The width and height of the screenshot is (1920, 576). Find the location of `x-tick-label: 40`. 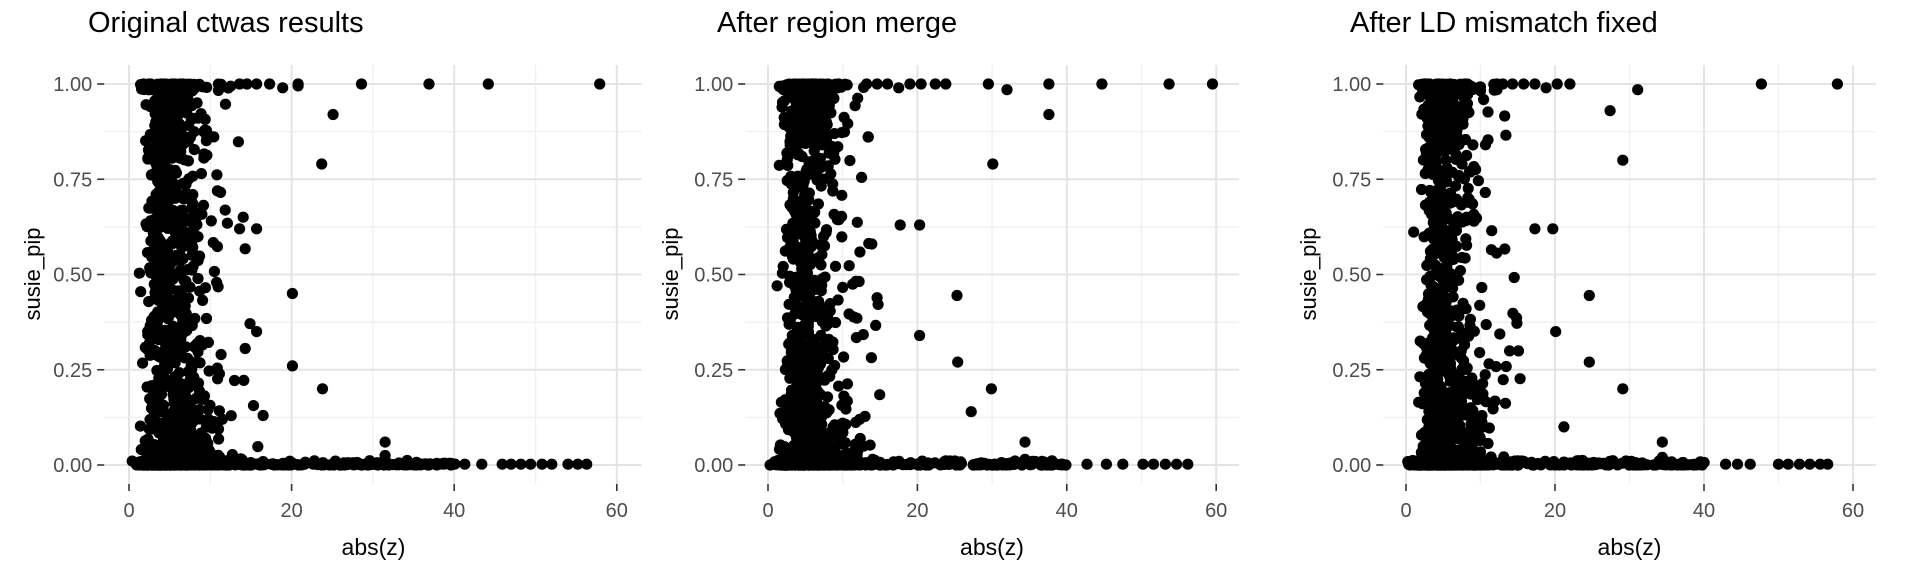

x-tick-label: 40 is located at coordinates (1067, 511).